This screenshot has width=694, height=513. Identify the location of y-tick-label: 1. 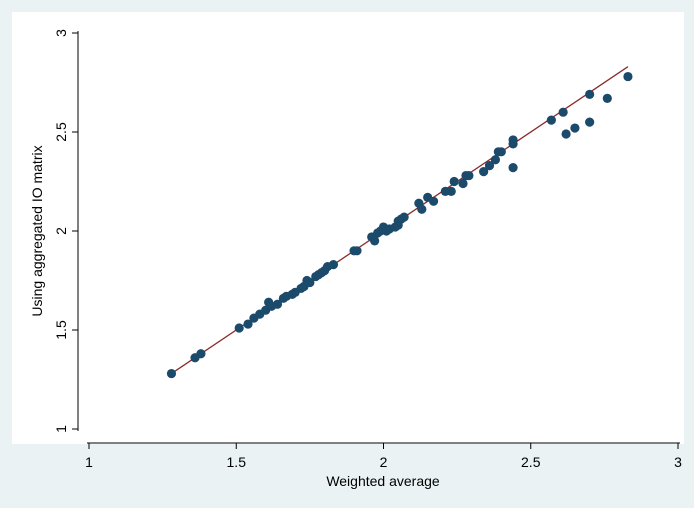
(61, 429).